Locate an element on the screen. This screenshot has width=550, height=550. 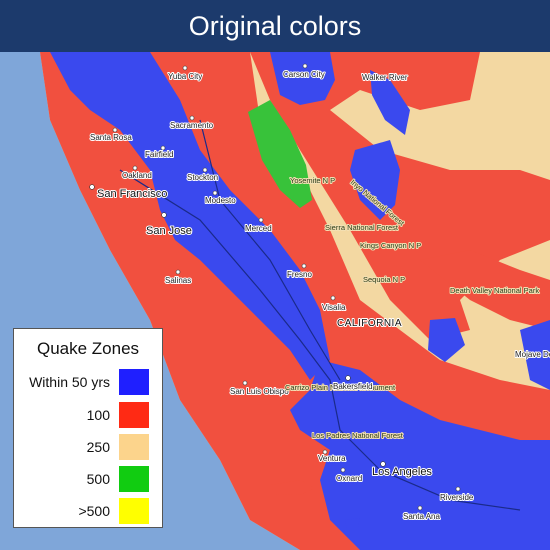
legend-item-label: Within 50 yrs is located at coordinates (69, 382).